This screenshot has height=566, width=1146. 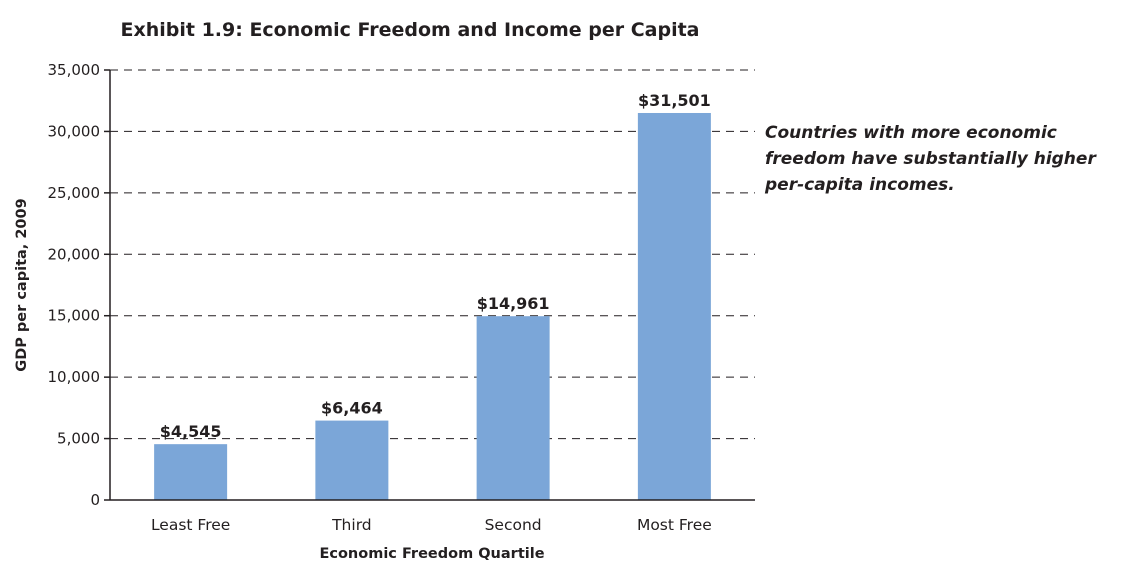 I want to click on x-axis-title: Economic Freedom Quartile, so click(x=431, y=554).